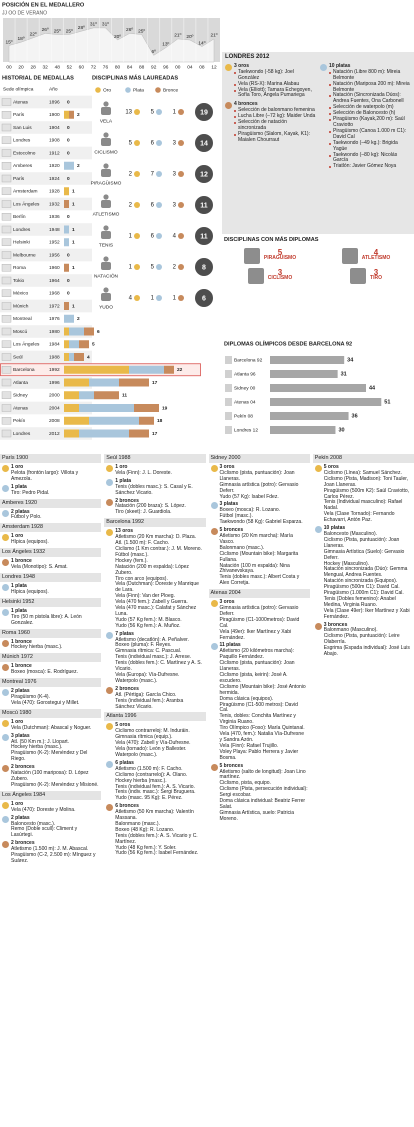 The width and height of the screenshot is (414, 1127). What do you see at coordinates (54, 217) in the screenshot?
I see `year: 1936` at bounding box center [54, 217].